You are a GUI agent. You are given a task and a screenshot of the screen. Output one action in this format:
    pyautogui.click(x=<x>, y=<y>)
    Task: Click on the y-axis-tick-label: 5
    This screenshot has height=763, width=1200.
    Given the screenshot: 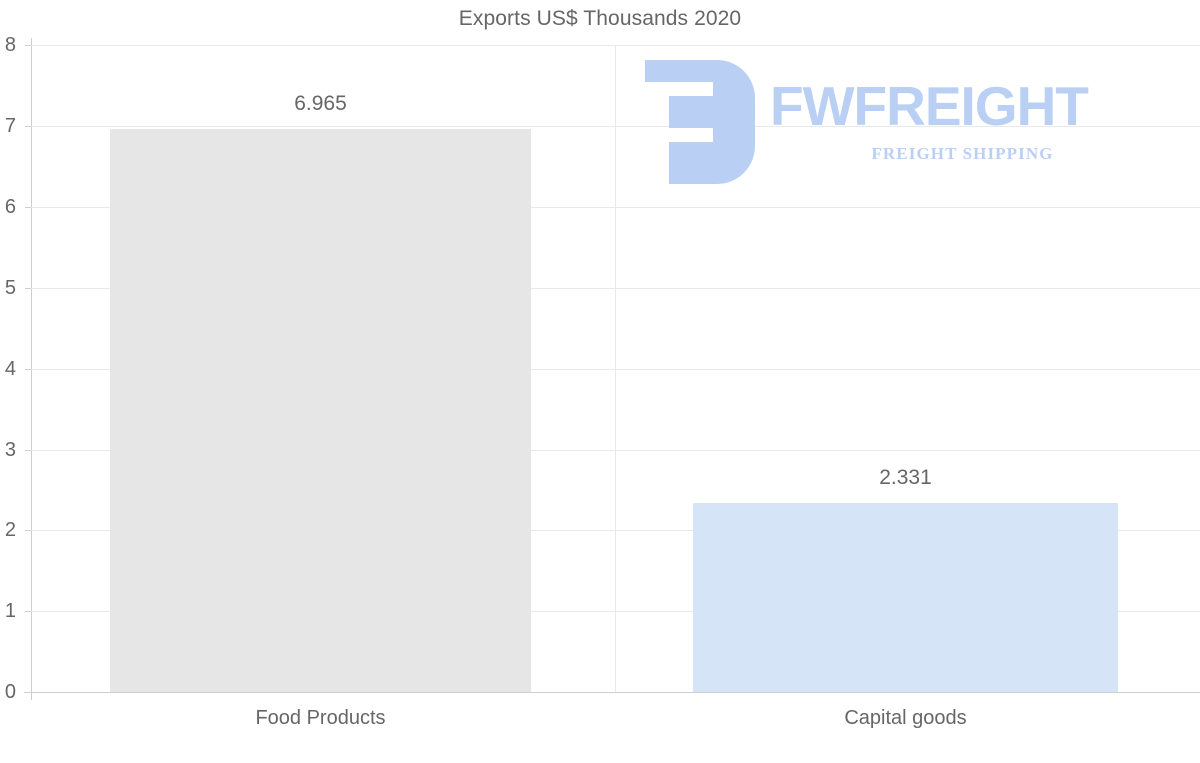 What is the action you would take?
    pyautogui.click(x=10, y=288)
    